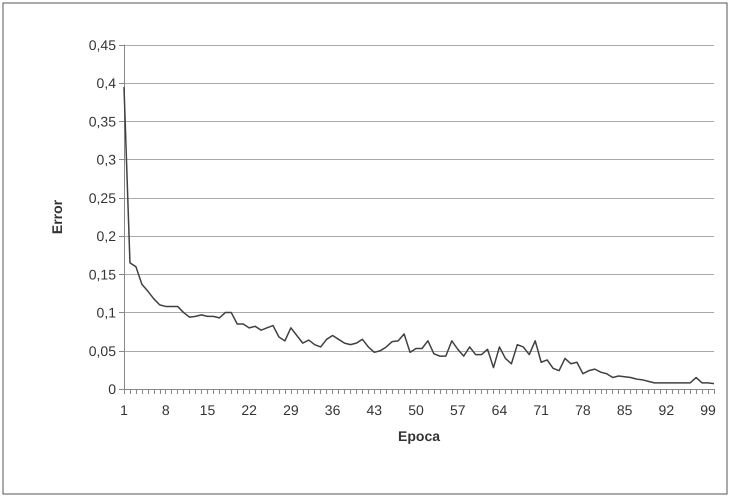 This screenshot has height=498, width=731. What do you see at coordinates (708, 410) in the screenshot?
I see `x-tick-label: 99` at bounding box center [708, 410].